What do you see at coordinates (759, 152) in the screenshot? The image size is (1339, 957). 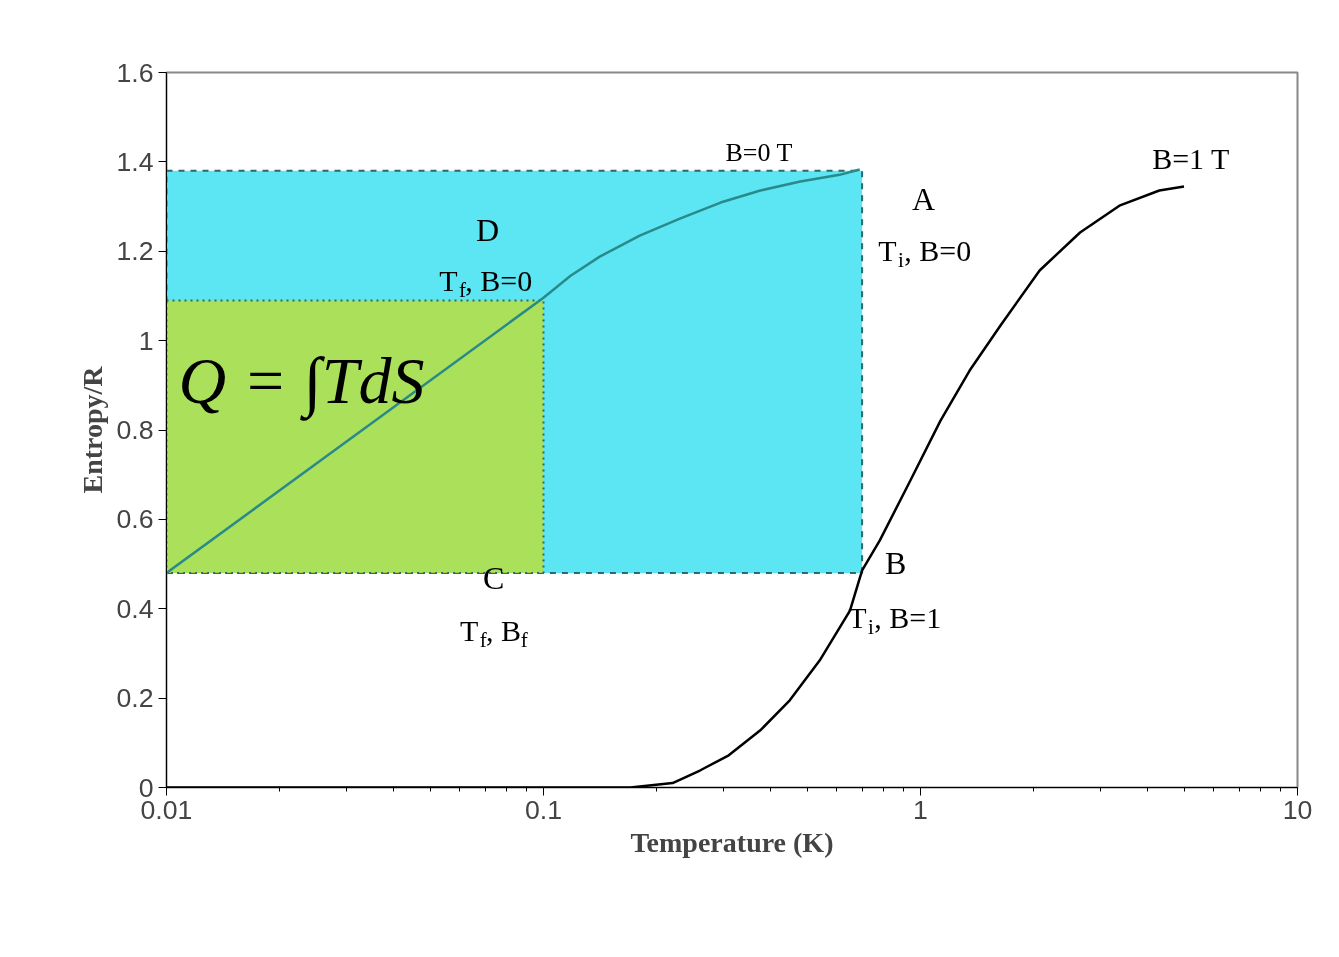 I see `annotation: B=0 T` at bounding box center [759, 152].